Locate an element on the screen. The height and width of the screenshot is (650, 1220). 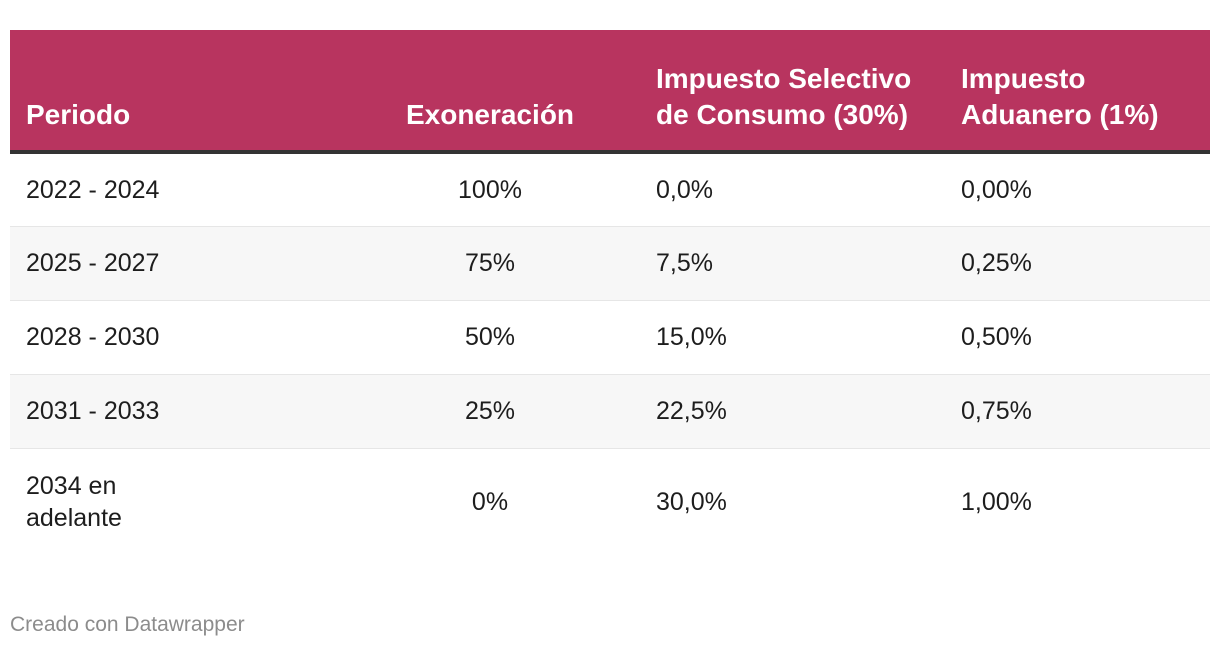
cell-impuesto-aduanero: 0,75% is located at coordinates (1077, 411).